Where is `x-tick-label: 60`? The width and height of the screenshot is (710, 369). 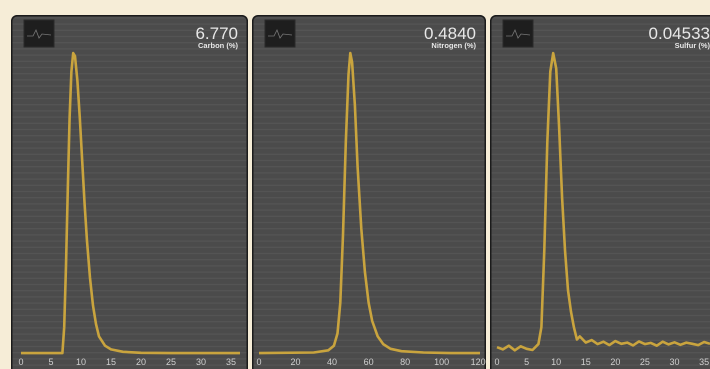 x-tick-label: 60 is located at coordinates (369, 362).